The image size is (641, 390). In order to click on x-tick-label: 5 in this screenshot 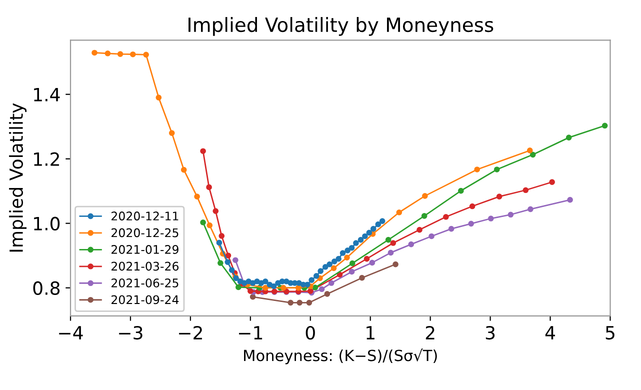, I will do `click(610, 333)`.